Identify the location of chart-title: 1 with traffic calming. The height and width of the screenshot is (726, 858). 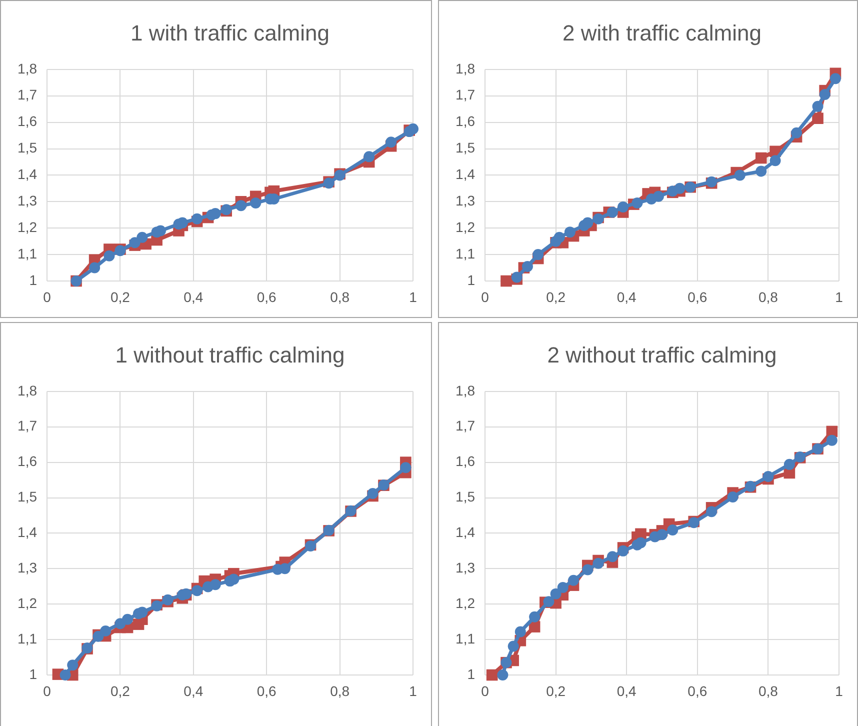
(230, 33).